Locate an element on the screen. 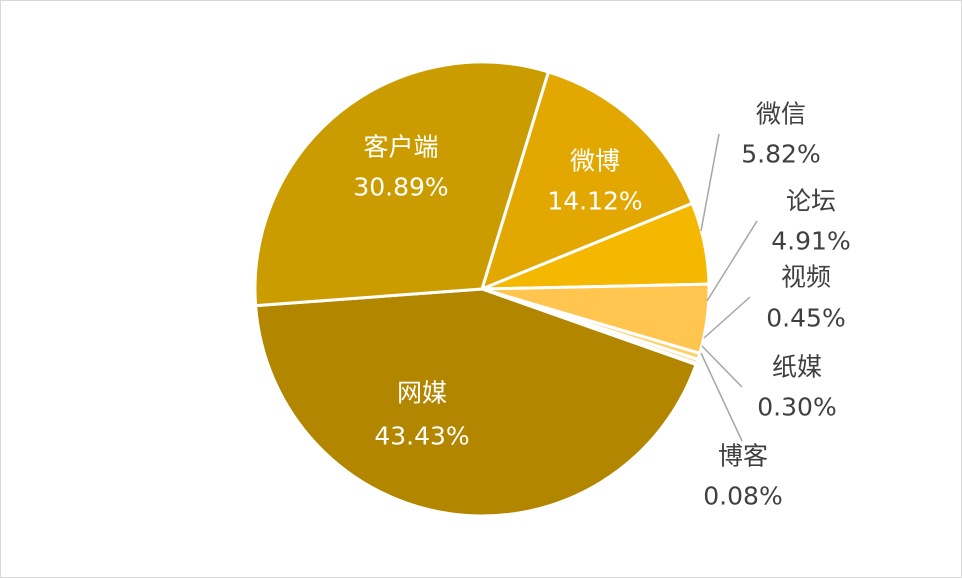 This screenshot has height=579, width=962. slice-name-label: 微信 is located at coordinates (781, 114).